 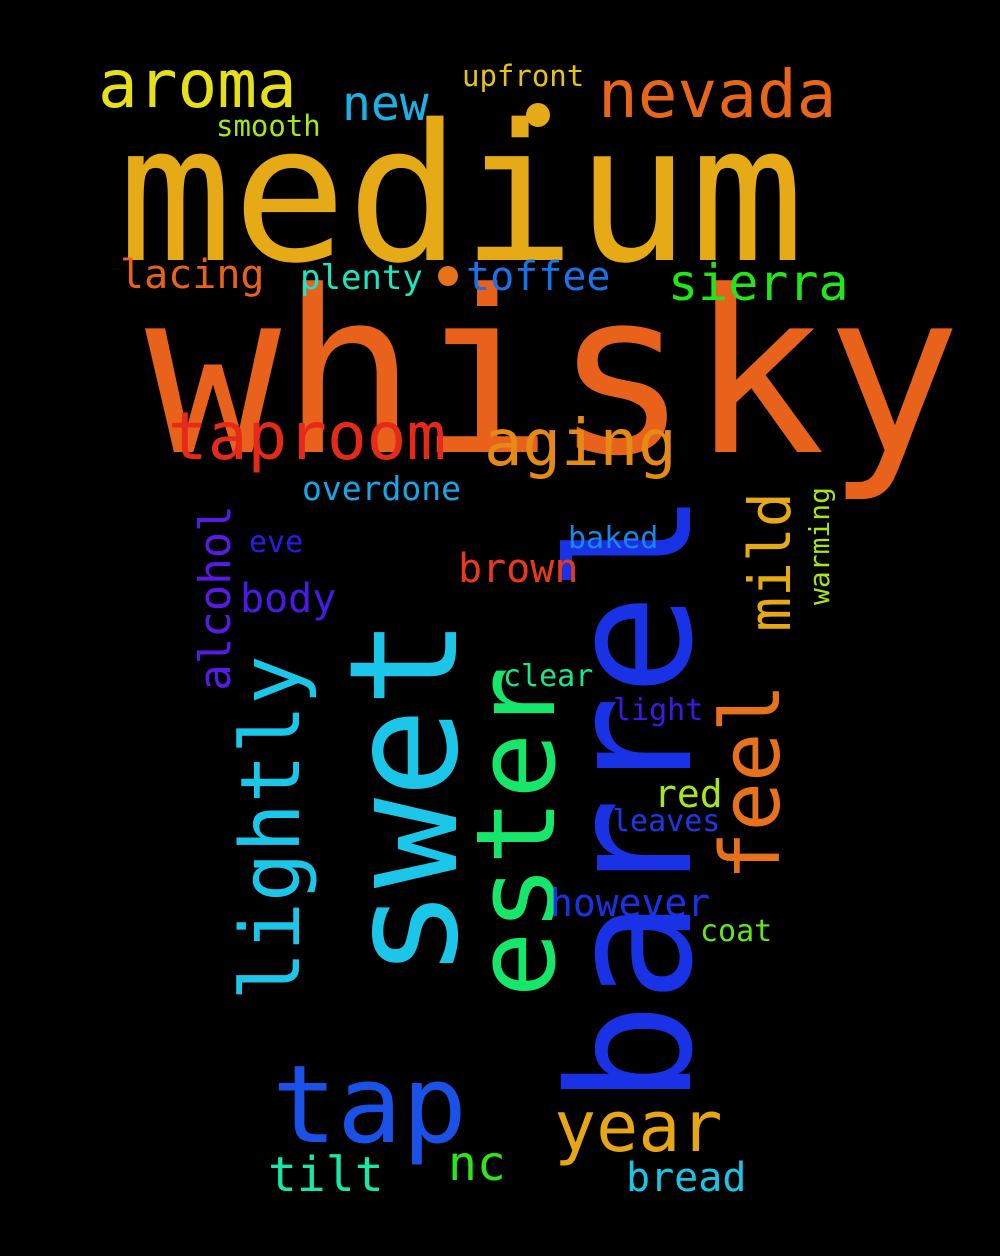 I want to click on word-clear: clear, so click(x=548, y=676).